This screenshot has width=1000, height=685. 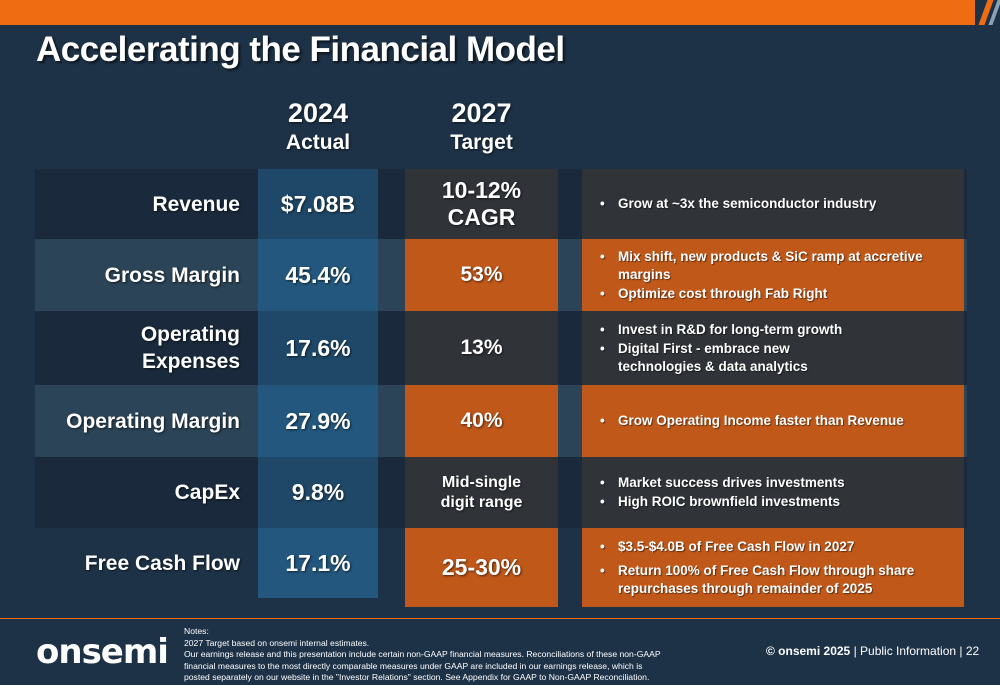 What do you see at coordinates (318, 492) in the screenshot?
I see `actual-value-capex: 9.8%` at bounding box center [318, 492].